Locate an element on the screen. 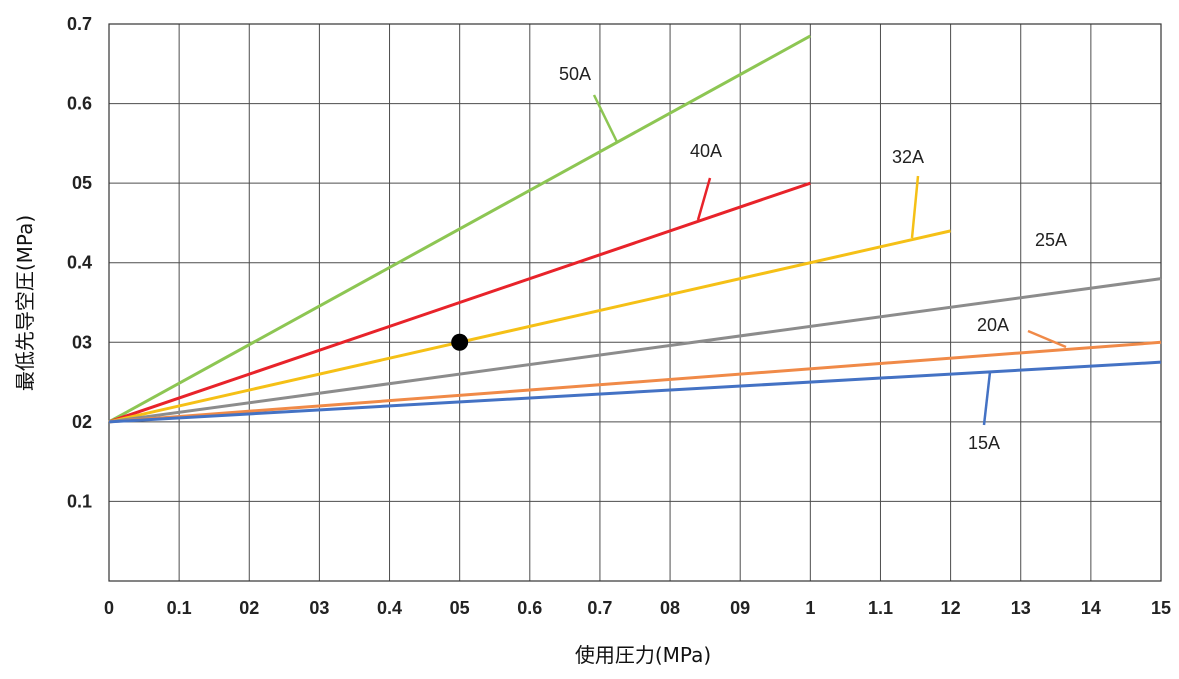 The image size is (1179, 679). leader-line-40a is located at coordinates (704, 199).